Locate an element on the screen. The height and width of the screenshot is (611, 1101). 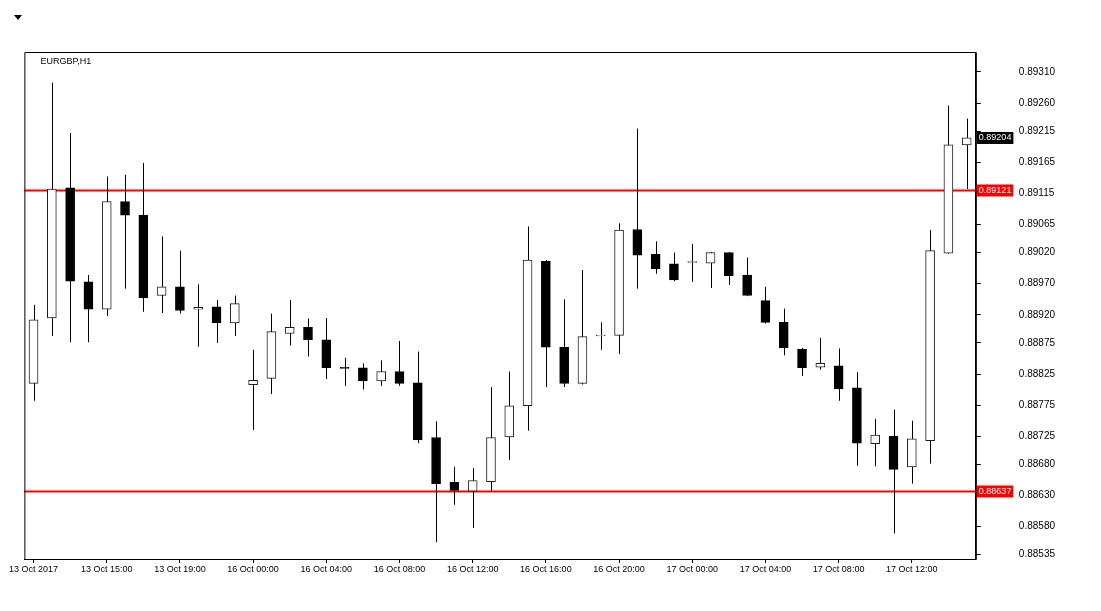
x-tick-label: 17 Oct 00:00 is located at coordinates (692, 568).